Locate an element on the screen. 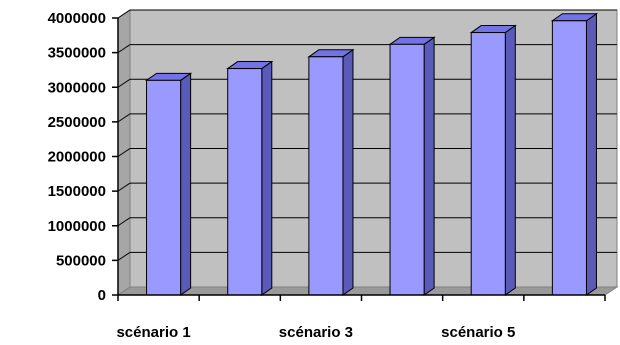  y-tick-label: 3500000 is located at coordinates (77, 53).